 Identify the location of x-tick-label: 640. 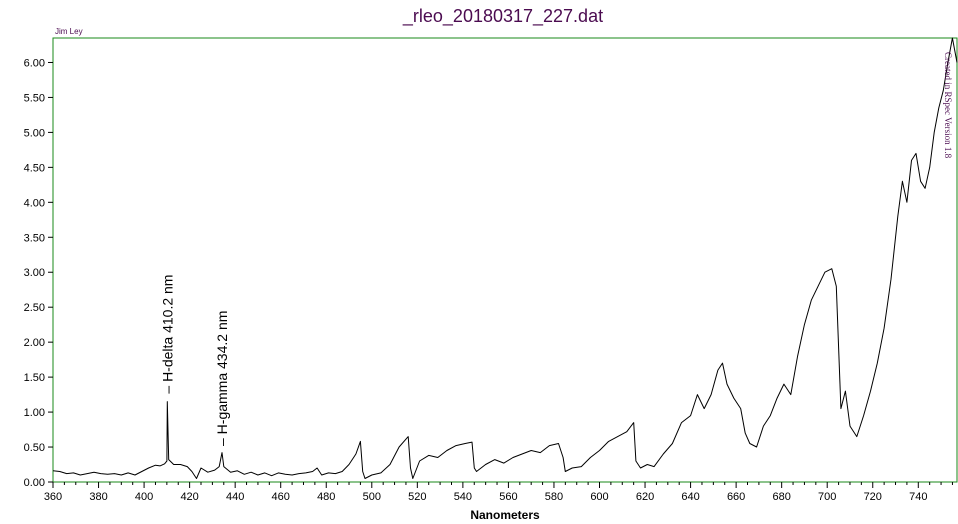
(690, 497).